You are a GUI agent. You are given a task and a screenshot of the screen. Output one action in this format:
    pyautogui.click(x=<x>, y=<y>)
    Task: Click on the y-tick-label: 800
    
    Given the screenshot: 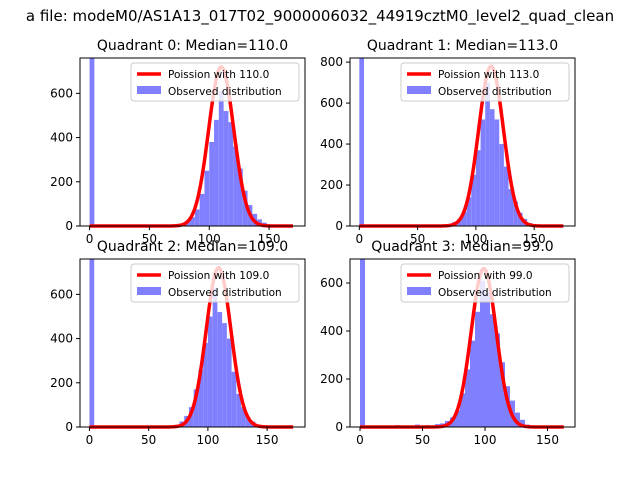 What is the action you would take?
    pyautogui.click(x=331, y=62)
    